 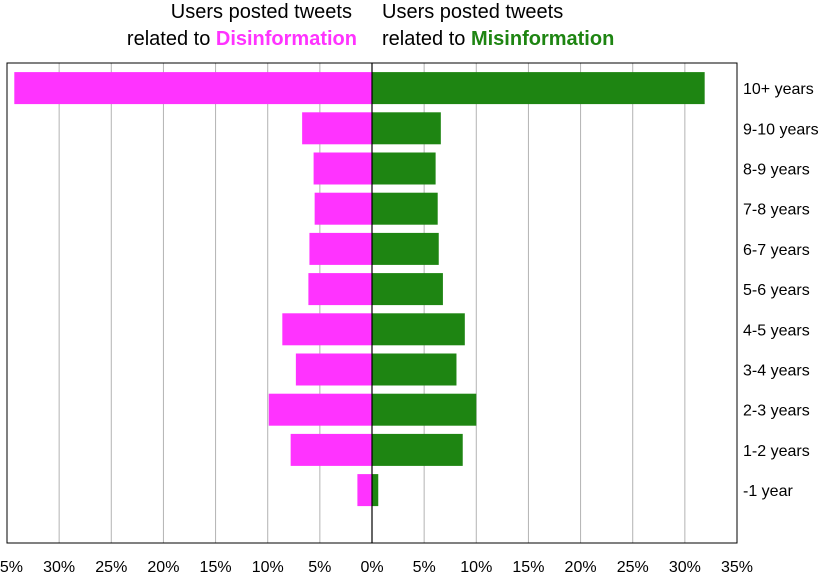 I want to click on x-tick-label: 0%, so click(x=371, y=567).